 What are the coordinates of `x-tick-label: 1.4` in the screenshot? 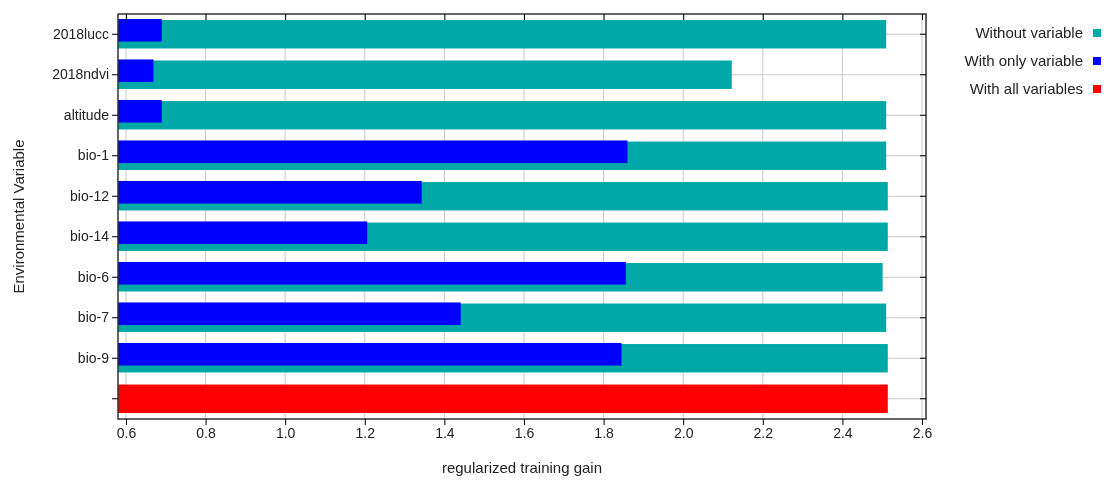 It's located at (445, 432).